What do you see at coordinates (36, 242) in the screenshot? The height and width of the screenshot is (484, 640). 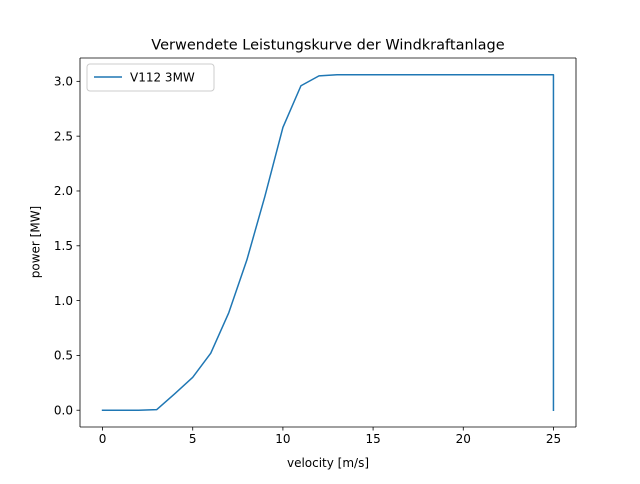 I see `y-axis-label: power [MW]` at bounding box center [36, 242].